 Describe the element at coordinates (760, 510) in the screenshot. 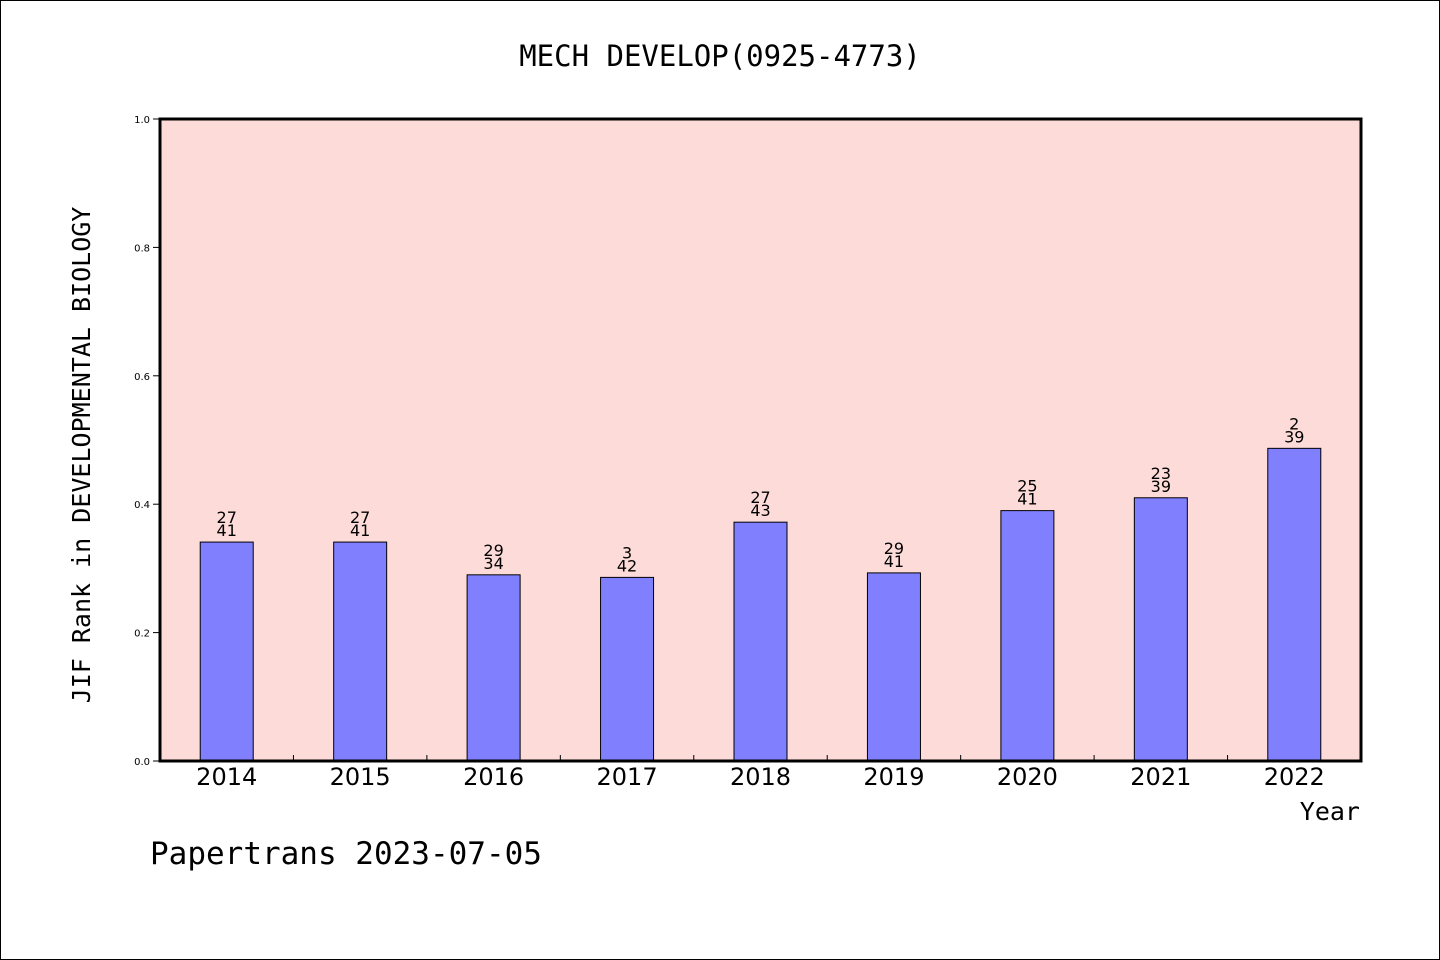

I see `bar-label-bottom: 43` at that location.